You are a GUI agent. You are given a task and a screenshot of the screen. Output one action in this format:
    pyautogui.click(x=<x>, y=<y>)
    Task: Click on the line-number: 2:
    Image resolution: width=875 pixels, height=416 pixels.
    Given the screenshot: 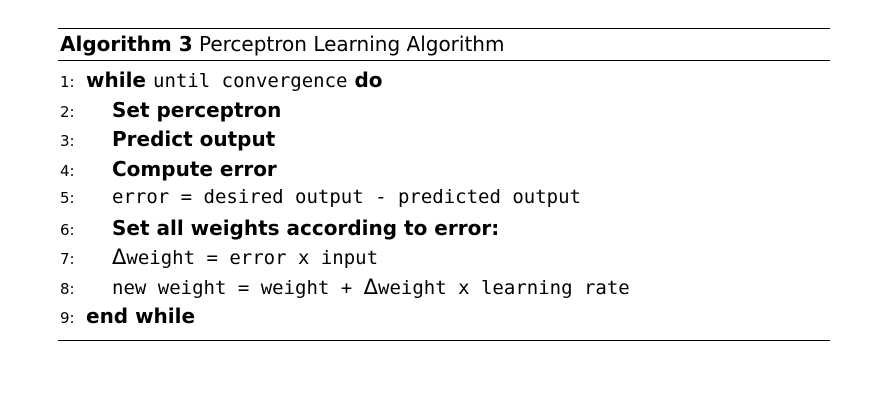 What is the action you would take?
    pyautogui.click(x=67, y=111)
    